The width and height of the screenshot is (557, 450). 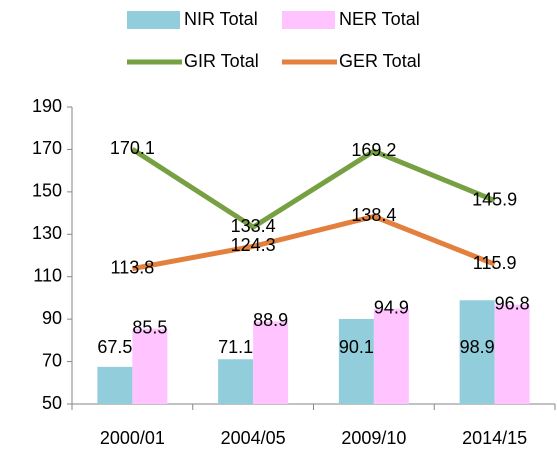 I want to click on y-tick-label: 50, so click(x=52, y=403).